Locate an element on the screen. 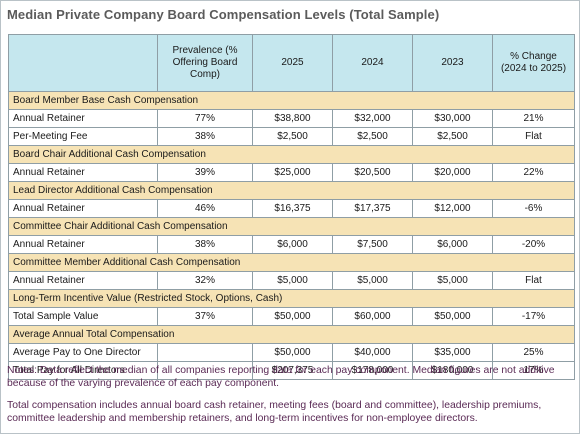 Image resolution: width=580 pixels, height=434 pixels. value-2023-cell: $2,500 is located at coordinates (452, 136).